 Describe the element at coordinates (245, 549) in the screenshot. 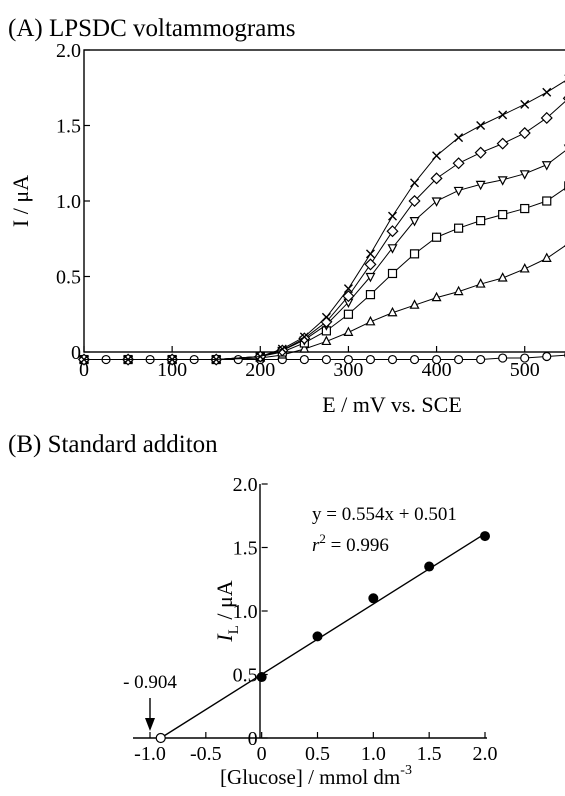

I see `panel-b-ytick-label: 1.5` at that location.